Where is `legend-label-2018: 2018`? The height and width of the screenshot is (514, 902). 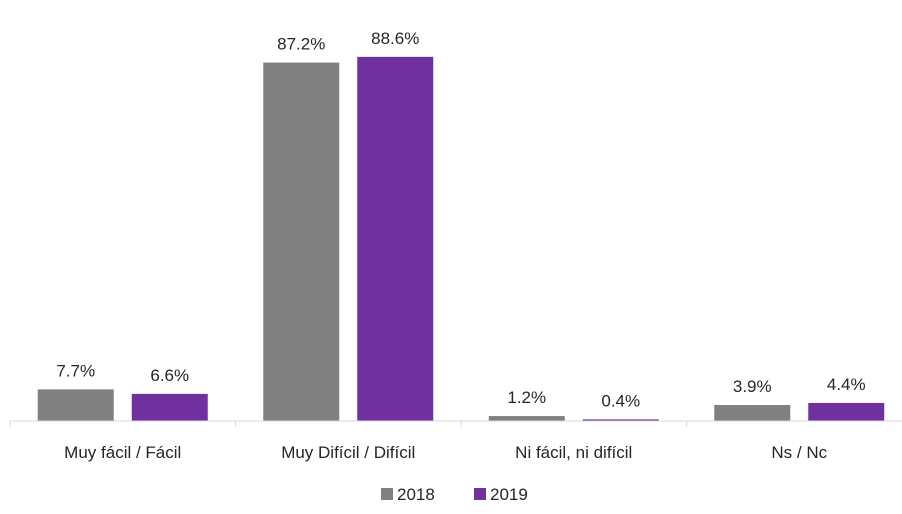
legend-label-2018: 2018 is located at coordinates (416, 494).